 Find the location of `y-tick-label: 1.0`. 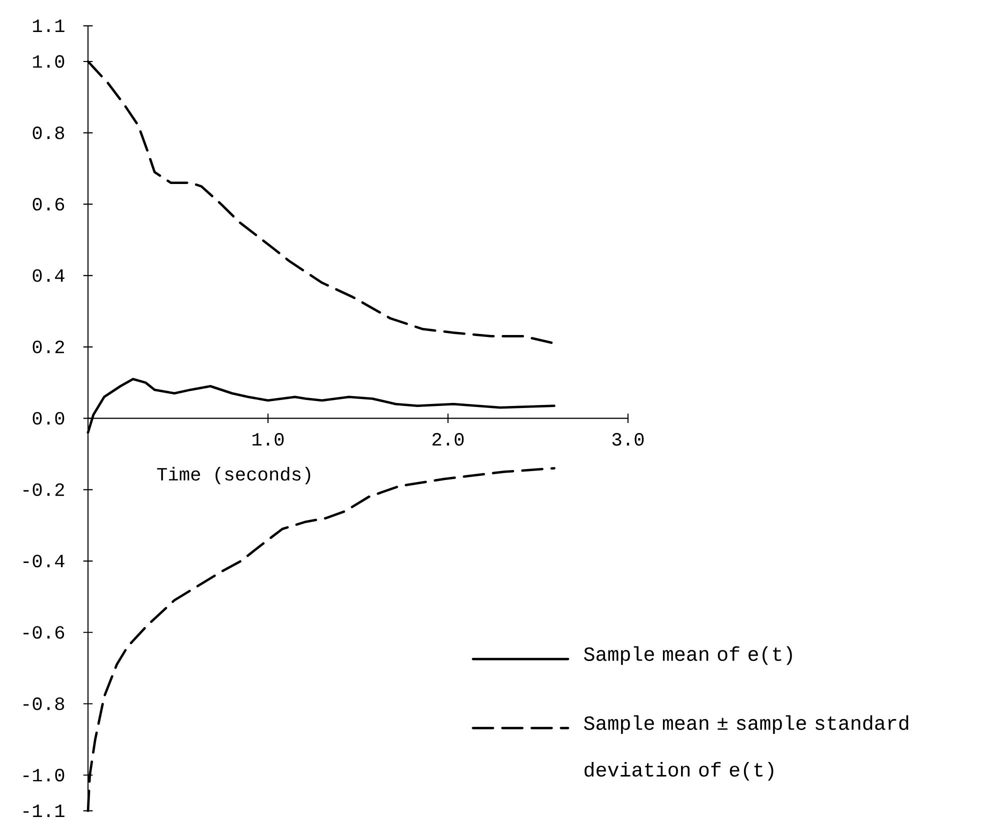

y-tick-label: 1.0 is located at coordinates (48, 61).